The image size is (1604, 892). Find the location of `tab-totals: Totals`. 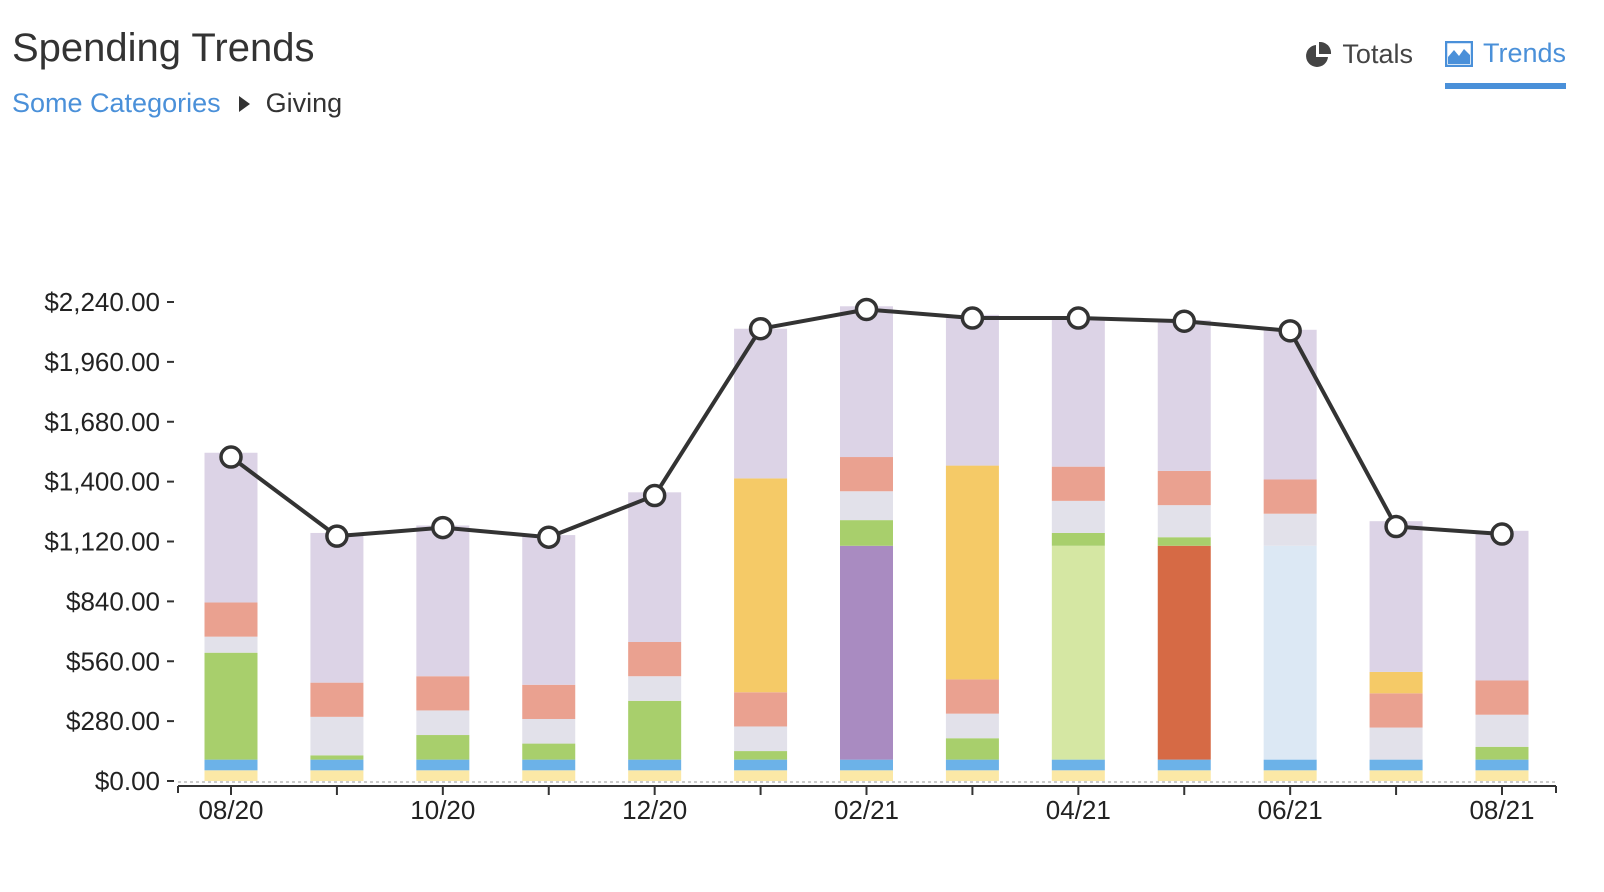

tab-totals: Totals is located at coordinates (1358, 60).